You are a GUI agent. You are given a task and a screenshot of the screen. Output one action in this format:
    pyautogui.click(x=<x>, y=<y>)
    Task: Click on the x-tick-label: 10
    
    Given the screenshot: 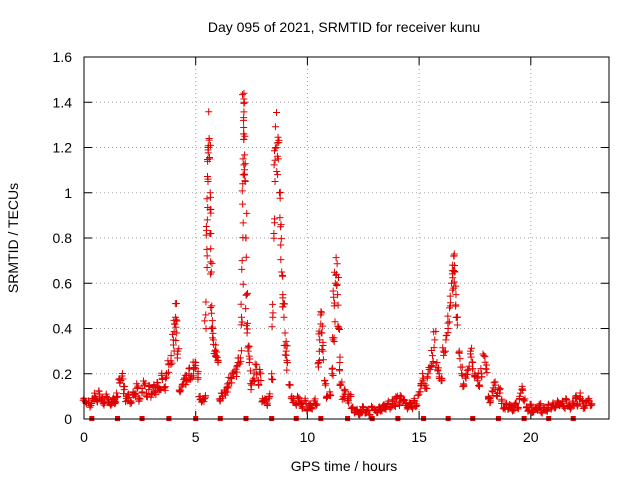 What is the action you would take?
    pyautogui.click(x=308, y=437)
    